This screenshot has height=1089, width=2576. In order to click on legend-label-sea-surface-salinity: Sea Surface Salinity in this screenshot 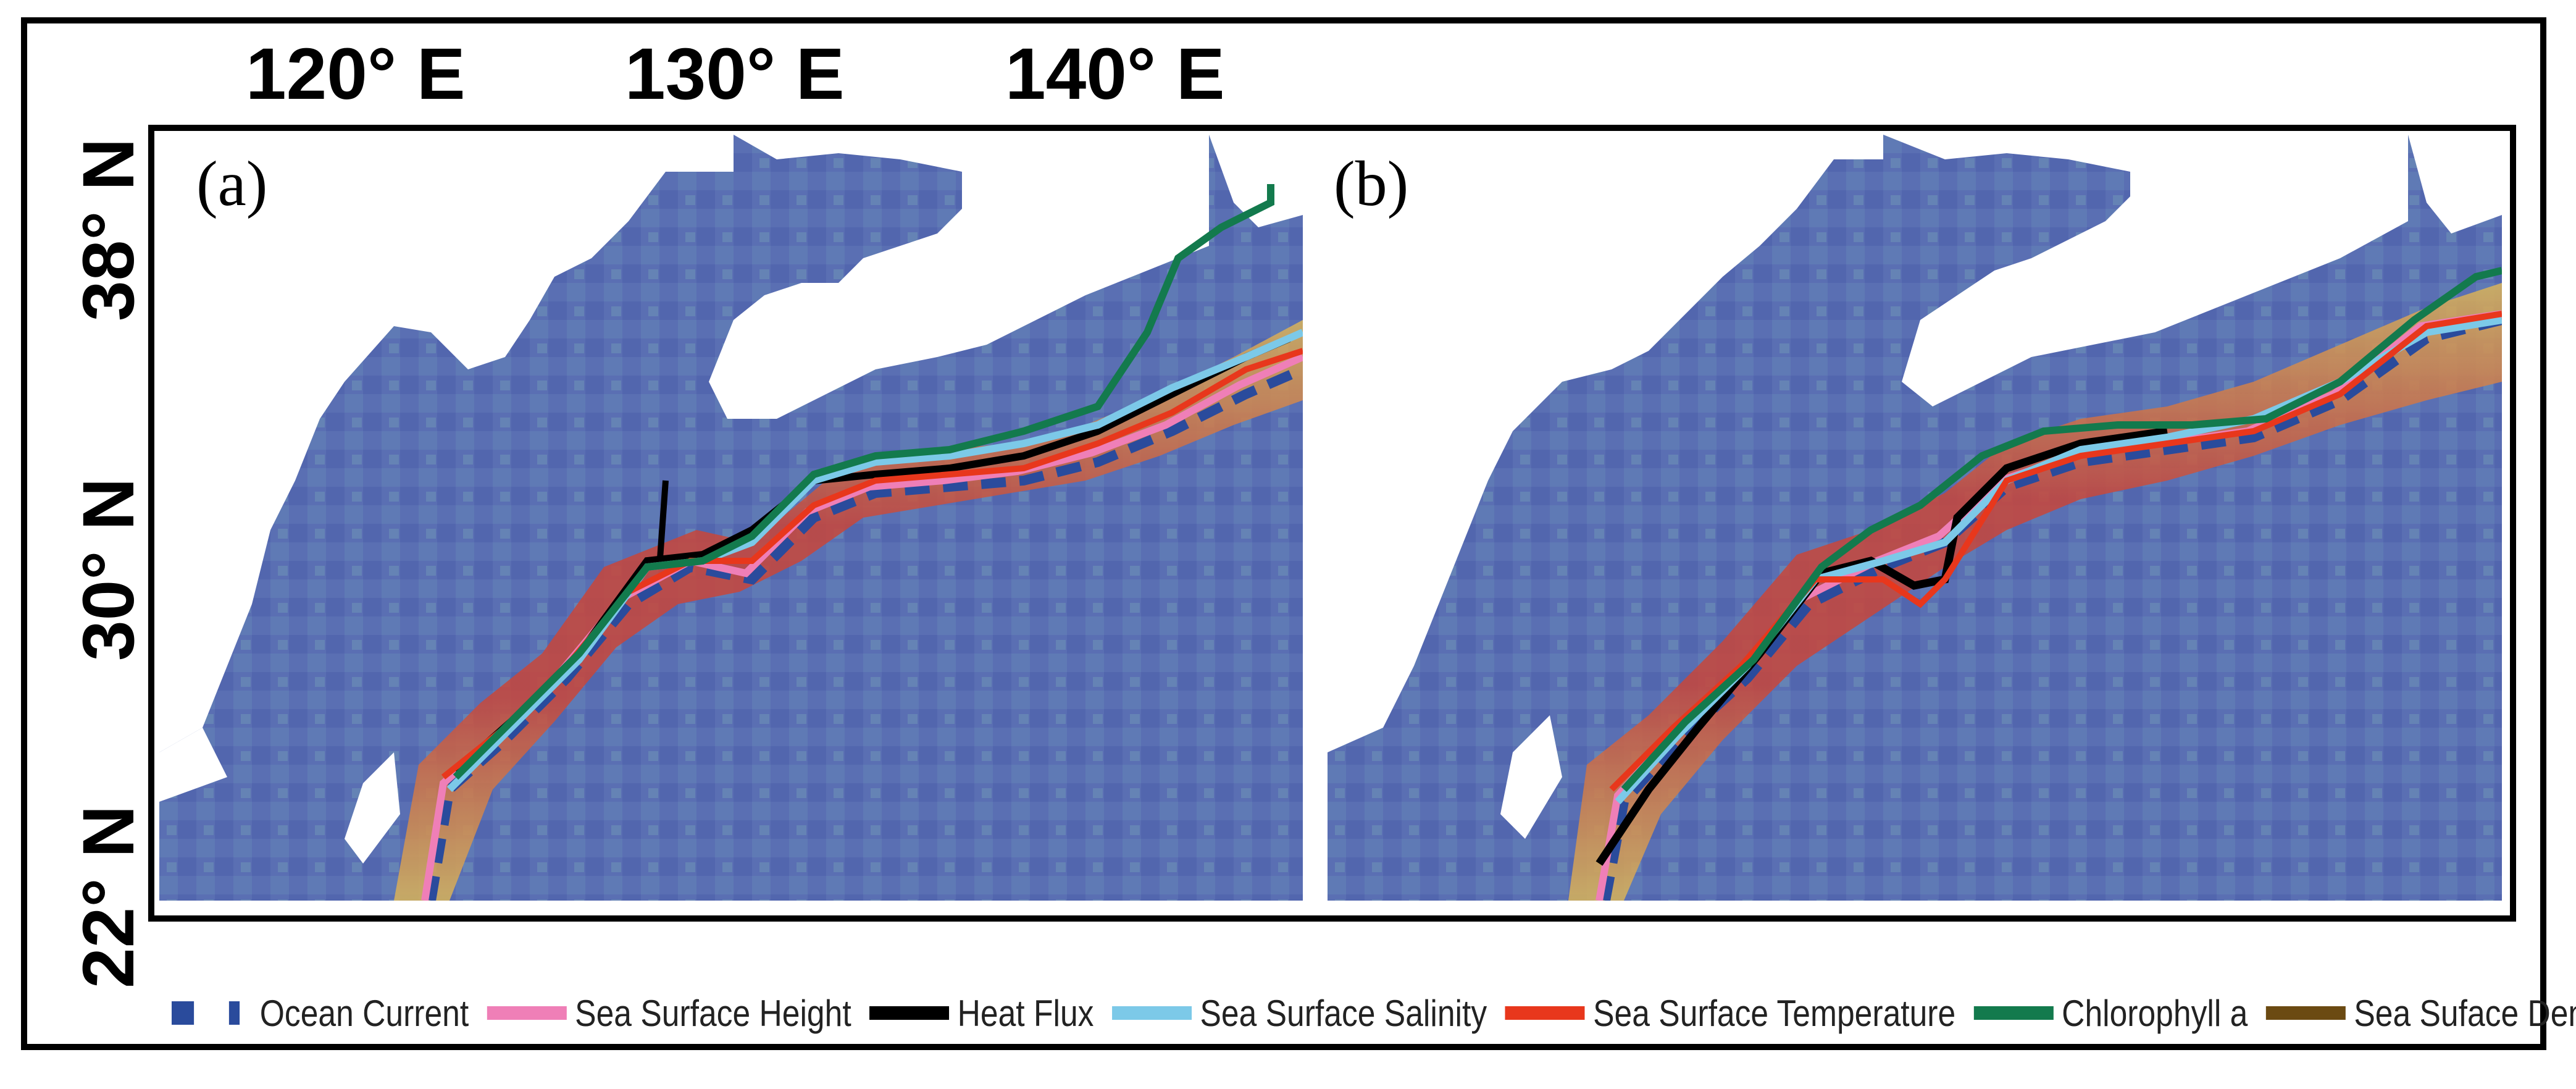, I will do `click(1343, 1013)`.